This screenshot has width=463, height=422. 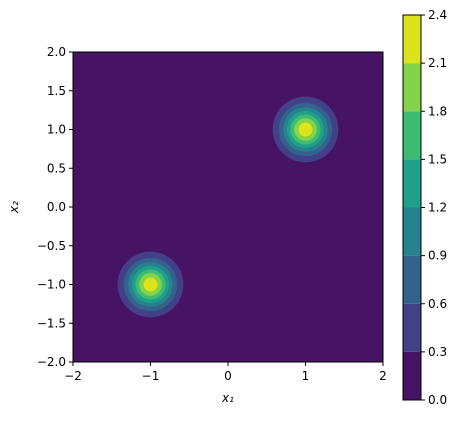 What do you see at coordinates (56, 130) in the screenshot?
I see `y-tick-label: 1.0` at bounding box center [56, 130].